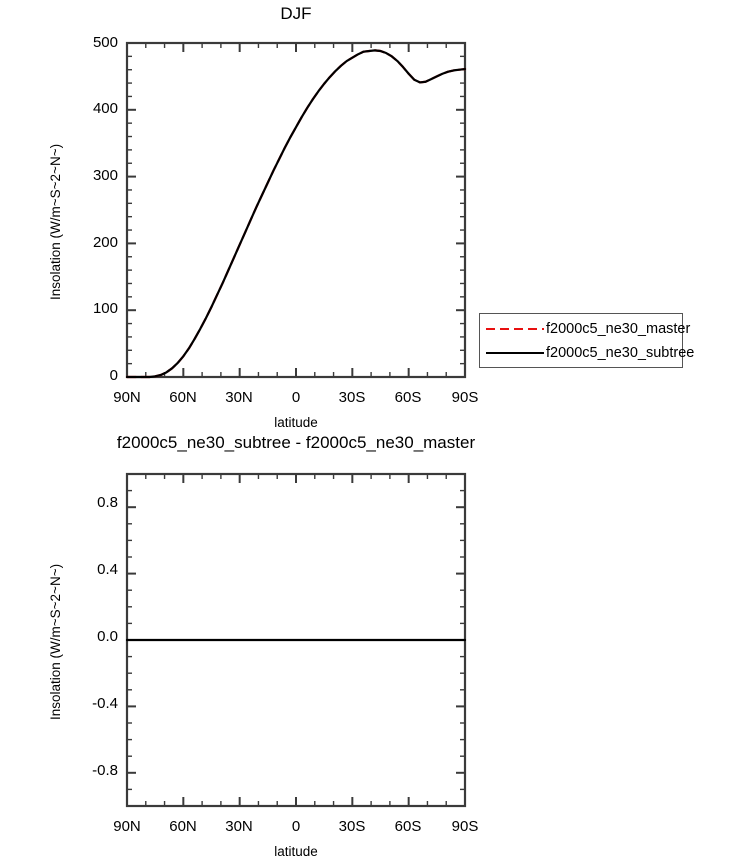 This screenshot has width=733, height=865. What do you see at coordinates (296, 13) in the screenshot?
I see `top-panel-title: DJF` at bounding box center [296, 13].